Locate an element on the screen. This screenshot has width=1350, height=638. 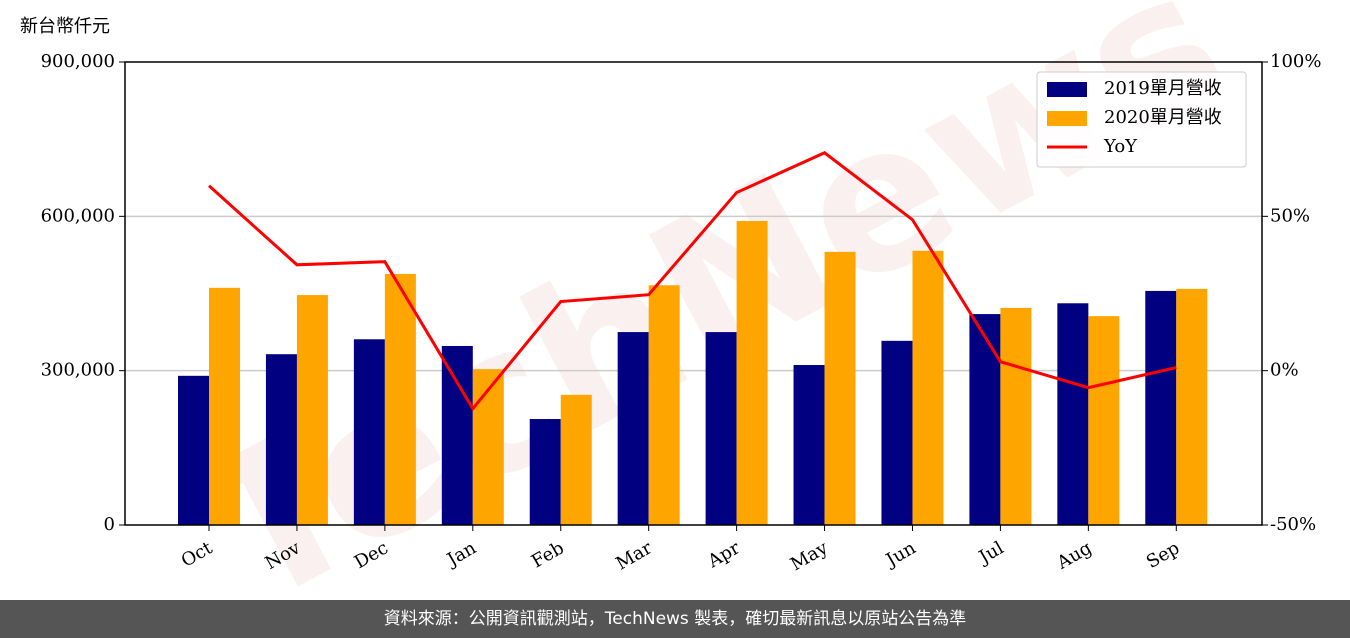
legend-box is located at coordinates (1141, 119).